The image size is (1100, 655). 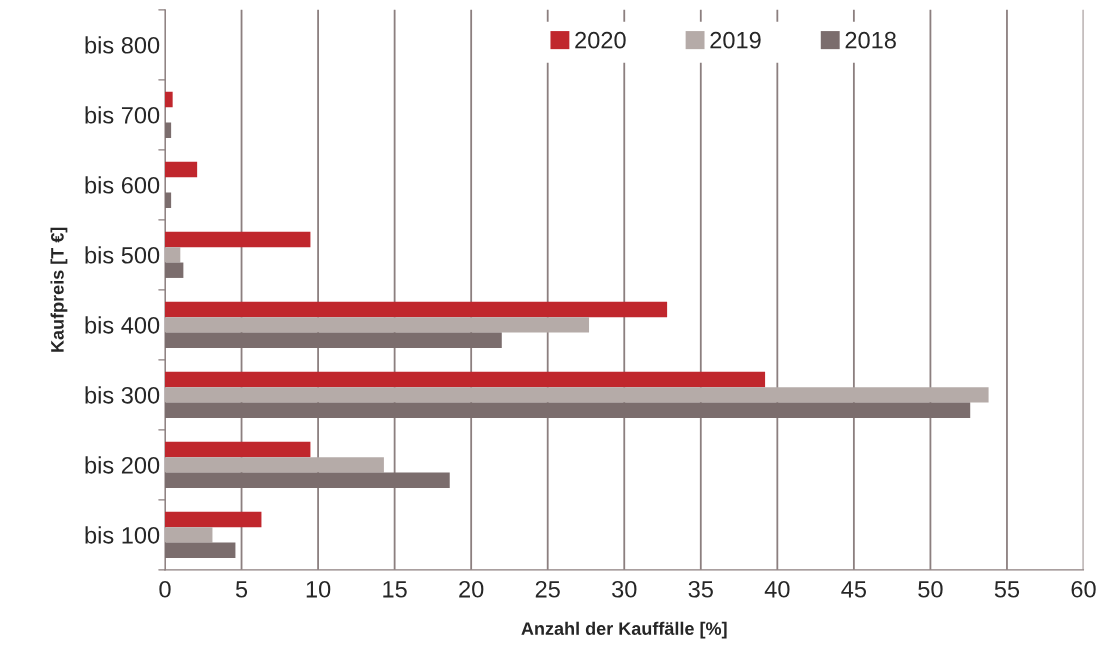 I want to click on x-tick-label: 20, so click(x=471, y=589).